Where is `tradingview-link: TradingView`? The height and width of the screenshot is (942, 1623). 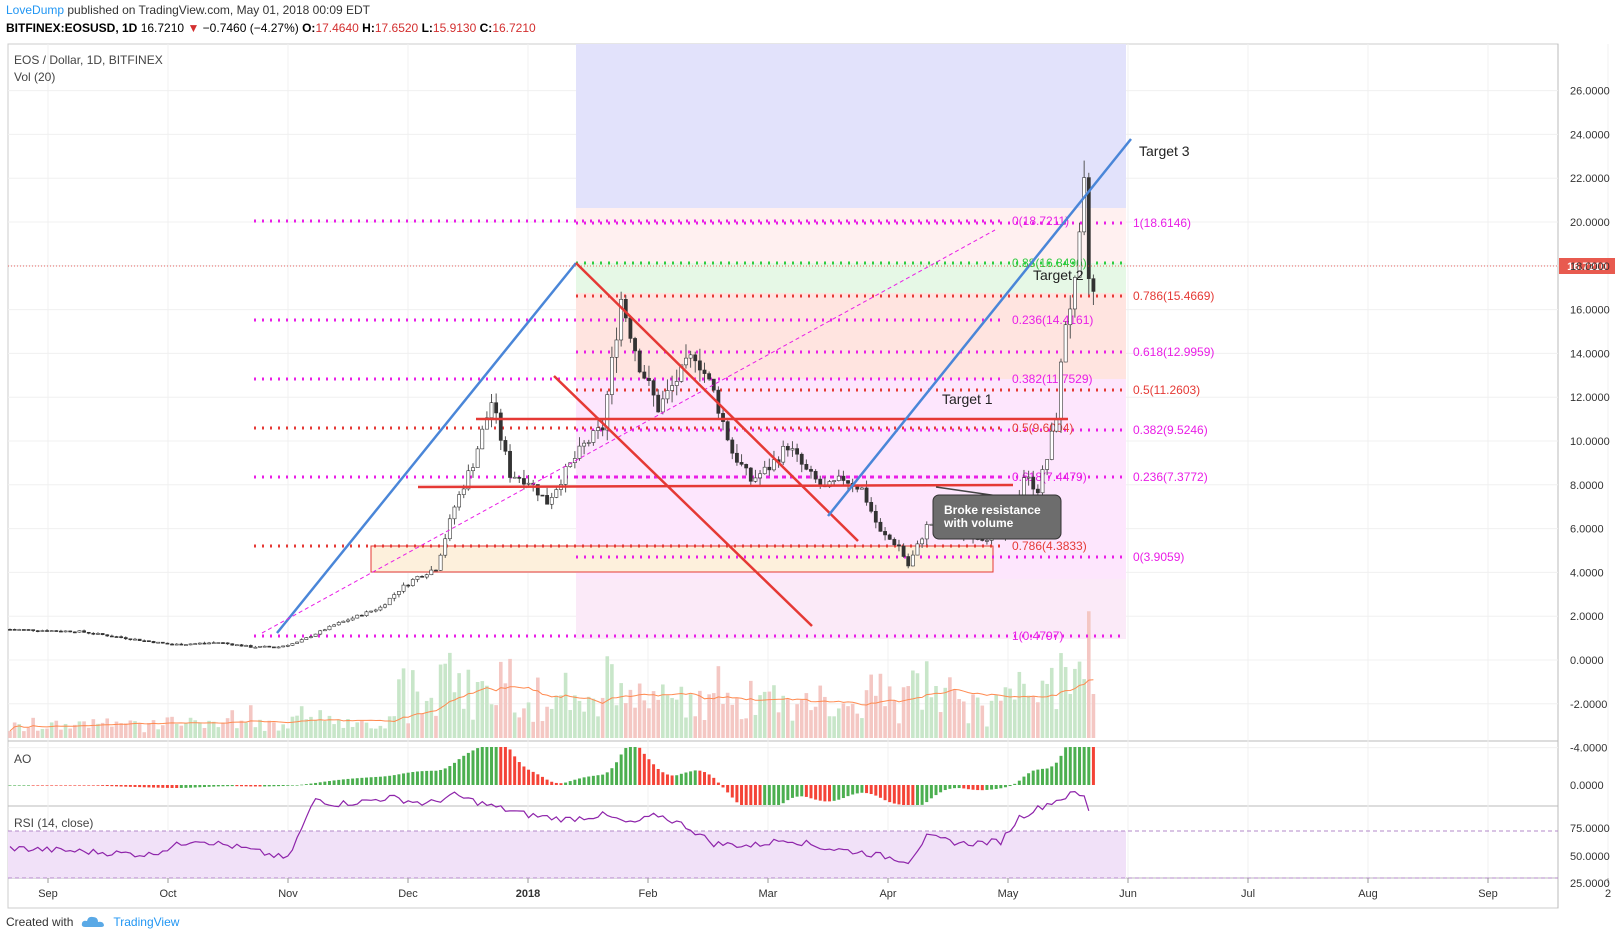 tradingview-link: TradingView is located at coordinates (146, 922).